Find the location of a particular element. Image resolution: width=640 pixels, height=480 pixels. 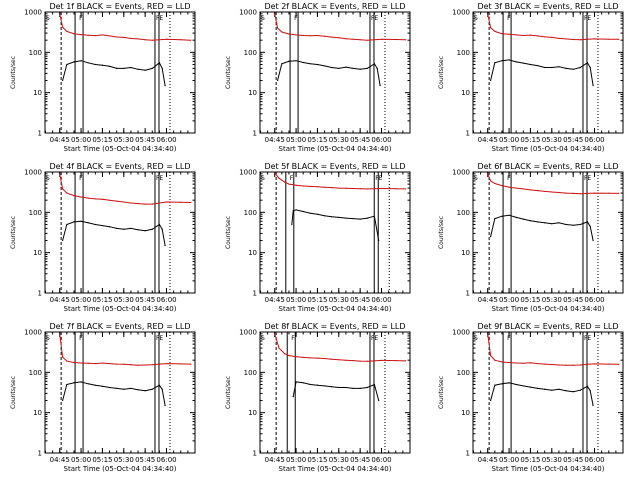

panel-title: Det 6f BLACK = Events, RED = LLD is located at coordinates (547, 166).